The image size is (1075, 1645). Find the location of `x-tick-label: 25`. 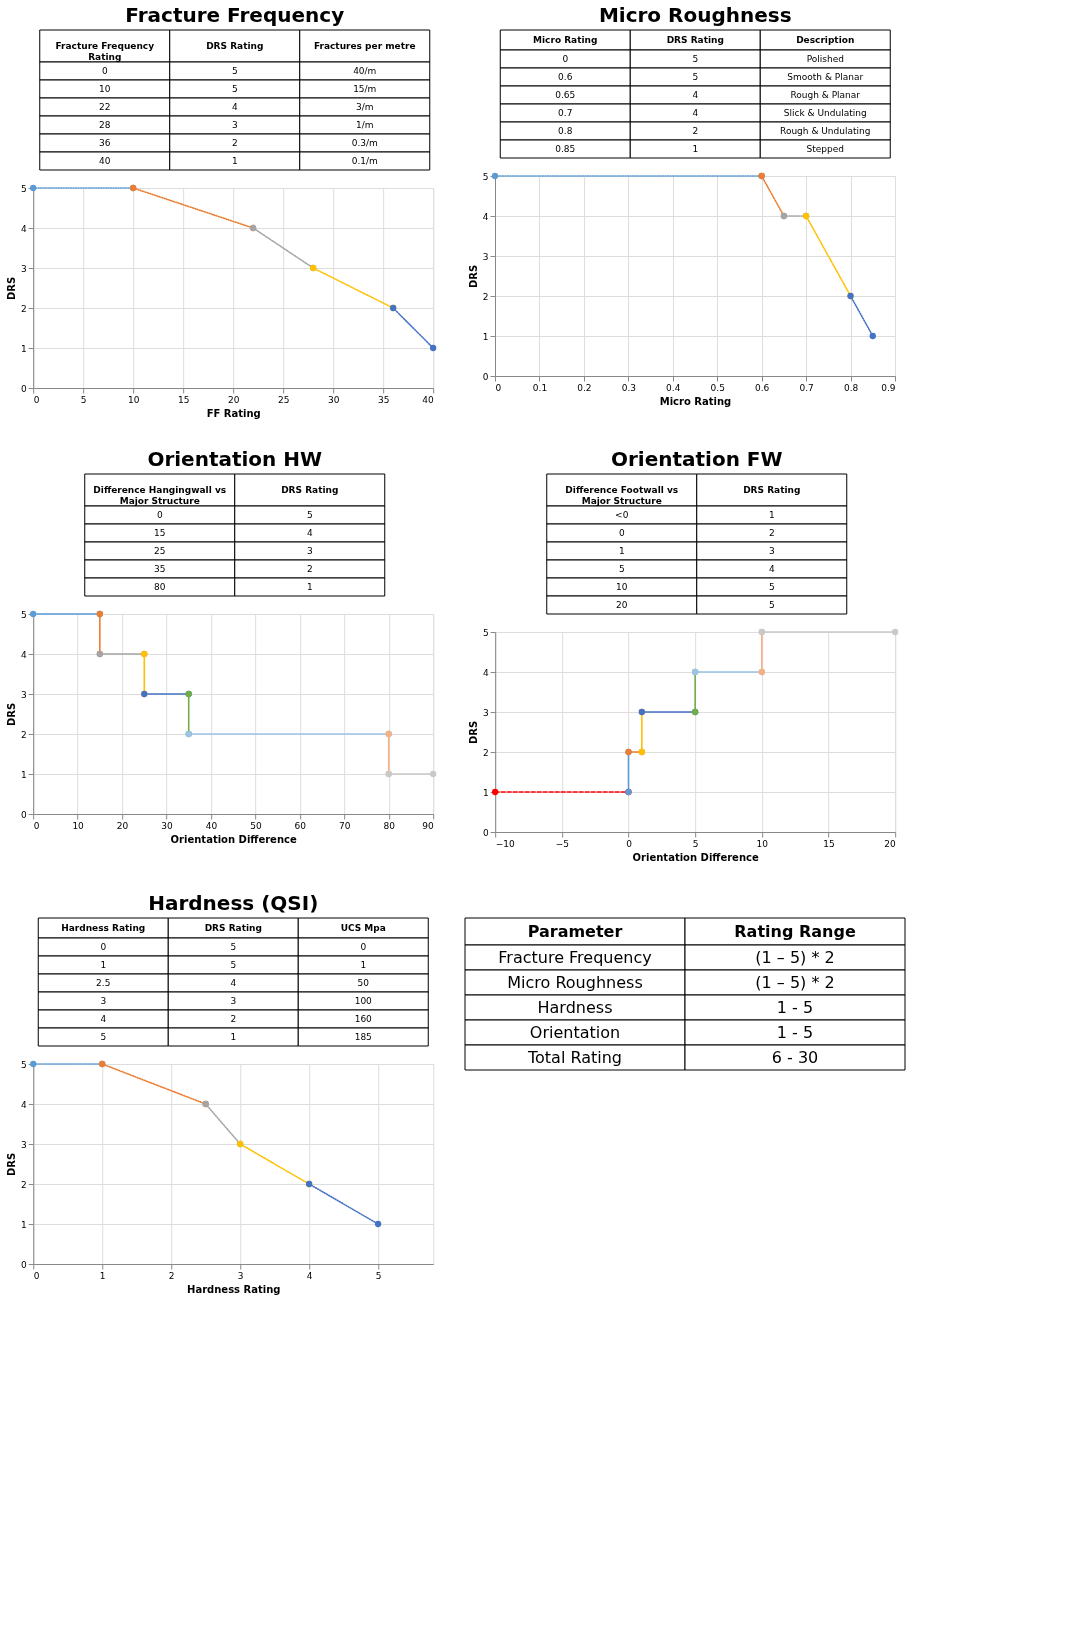

x-tick-label: 25 is located at coordinates (283, 399).